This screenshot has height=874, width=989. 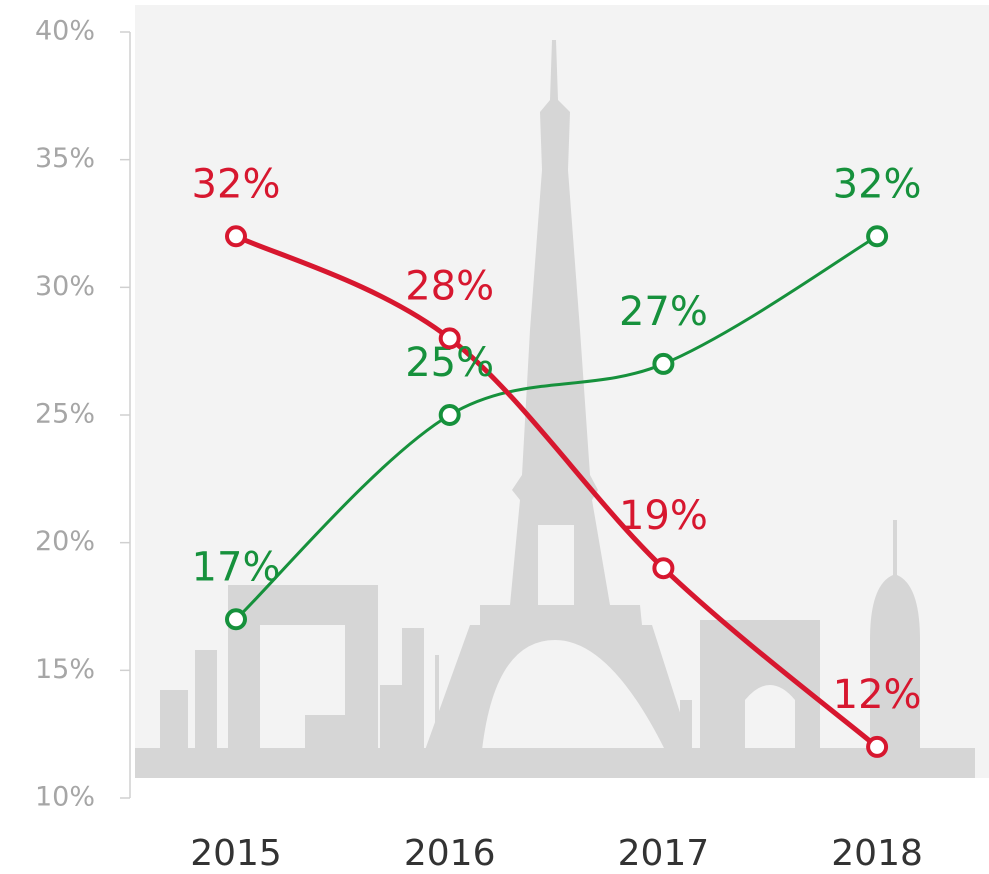 What do you see at coordinates (65, 669) in the screenshot?
I see `y-tick-label: 15%` at bounding box center [65, 669].